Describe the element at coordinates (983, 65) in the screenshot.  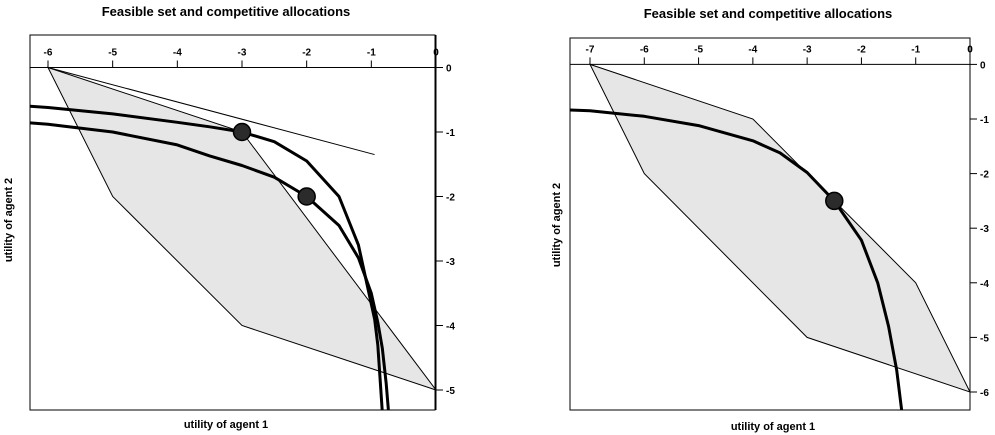
I see `chart-right-y-tick-label: 0` at that location.